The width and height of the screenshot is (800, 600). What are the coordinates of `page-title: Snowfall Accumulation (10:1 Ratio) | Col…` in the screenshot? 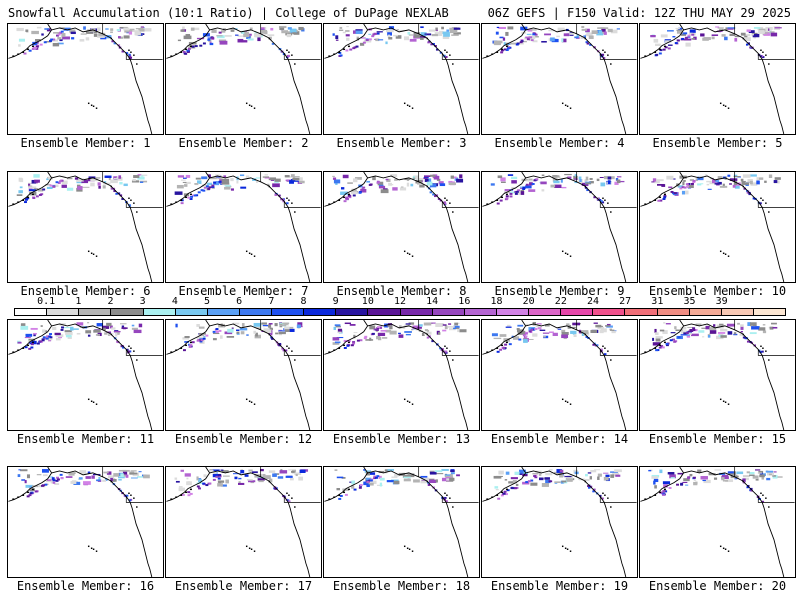 It's located at (228, 13).